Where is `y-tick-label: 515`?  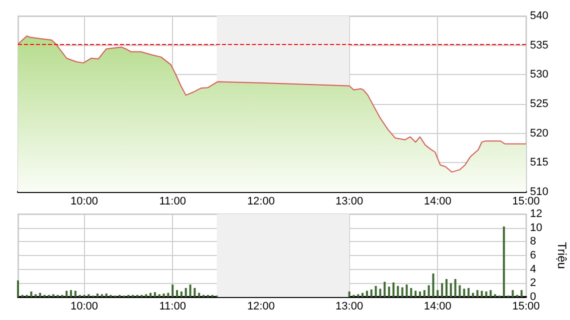 y-tick-label: 515 is located at coordinates (539, 162).